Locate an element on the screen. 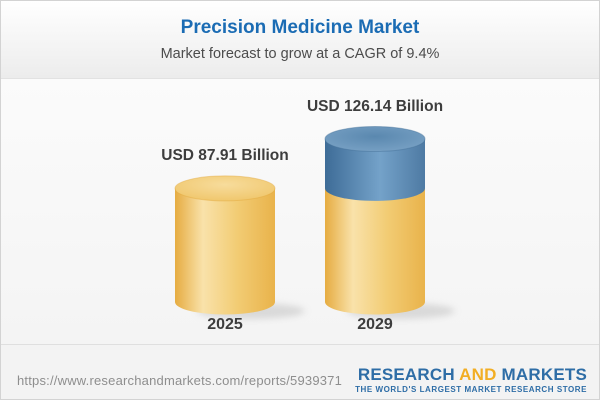  bar-value-label: USD 87.91 Billion is located at coordinates (225, 155).